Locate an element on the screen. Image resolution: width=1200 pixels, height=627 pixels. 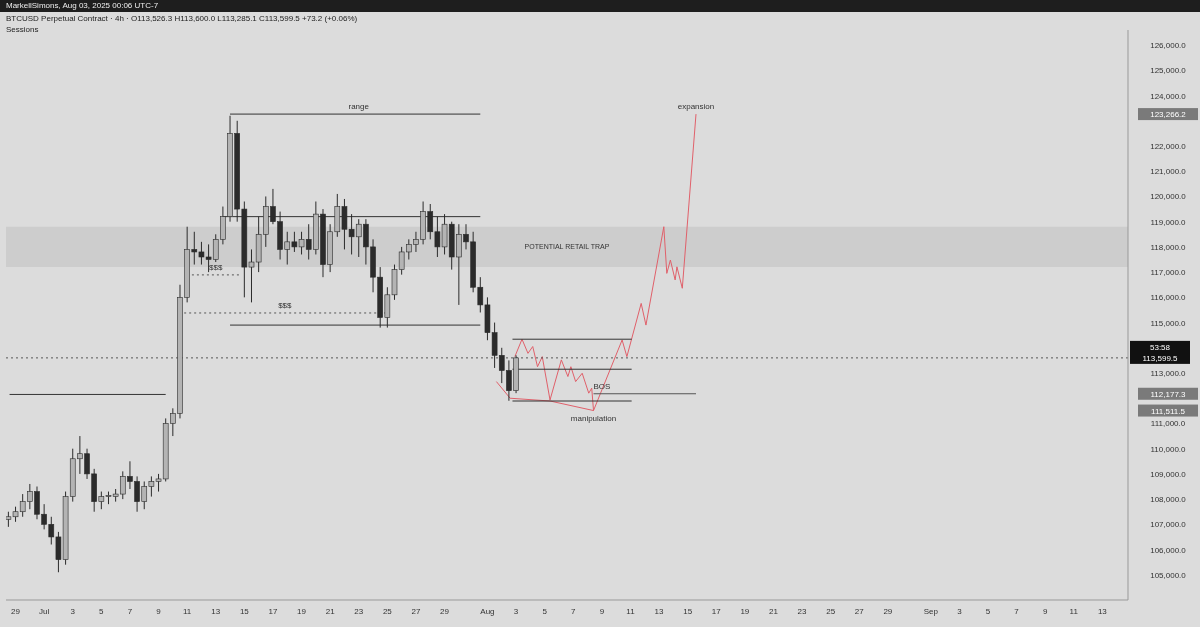
annotation: BOS is located at coordinates (602, 386).